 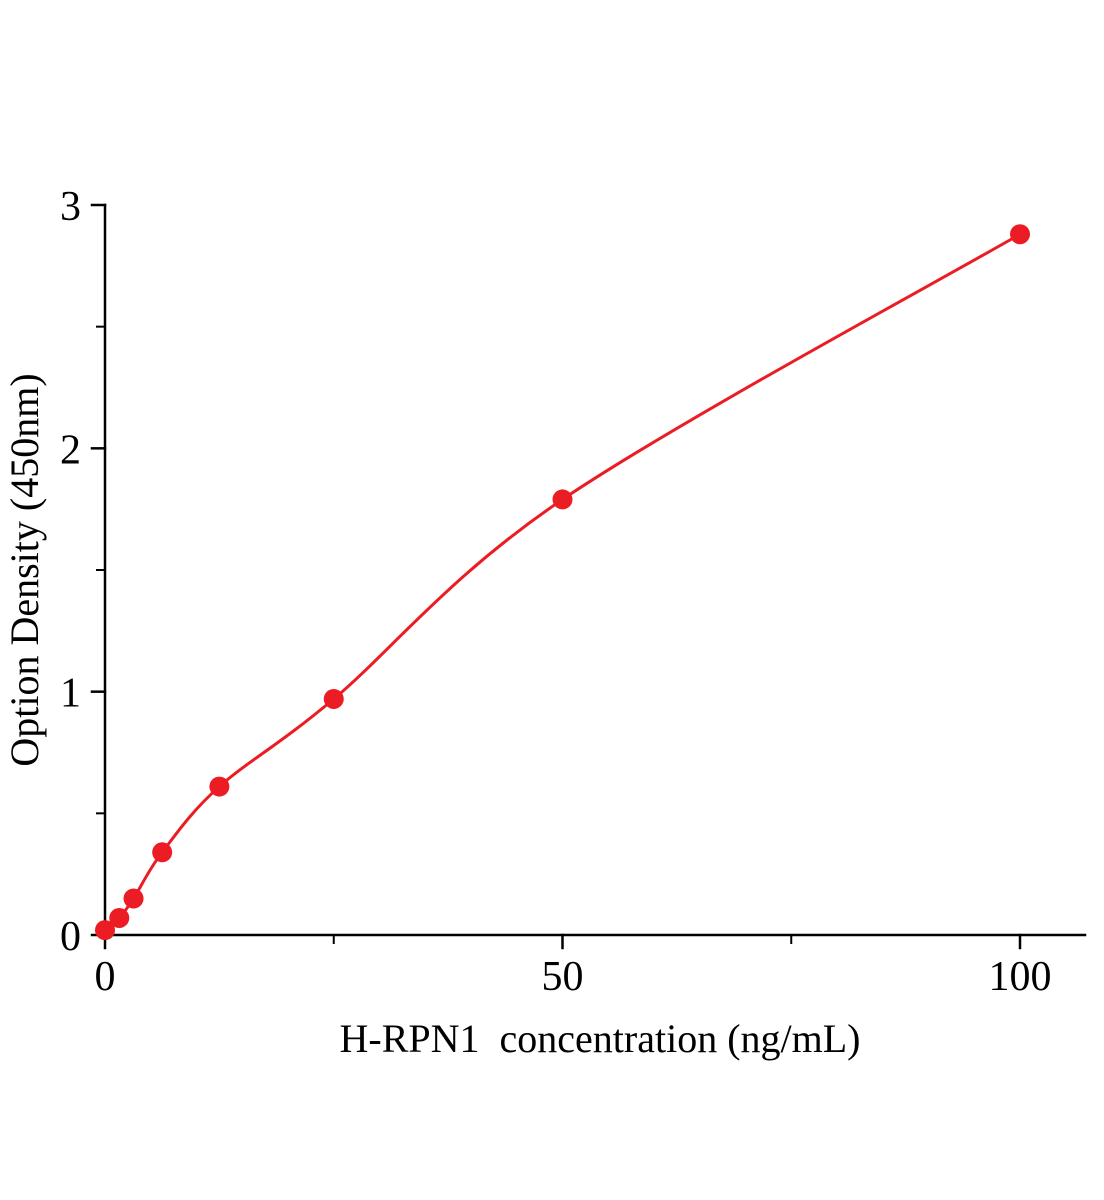 I want to click on y-tick-label: 1, so click(x=70, y=694).